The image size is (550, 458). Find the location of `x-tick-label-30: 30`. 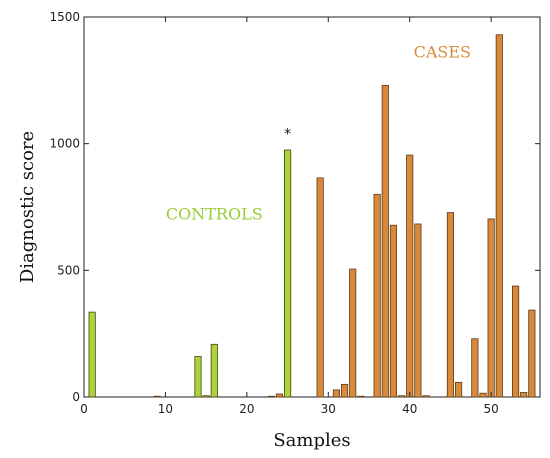

x-tick-label-30: 30 is located at coordinates (328, 409).